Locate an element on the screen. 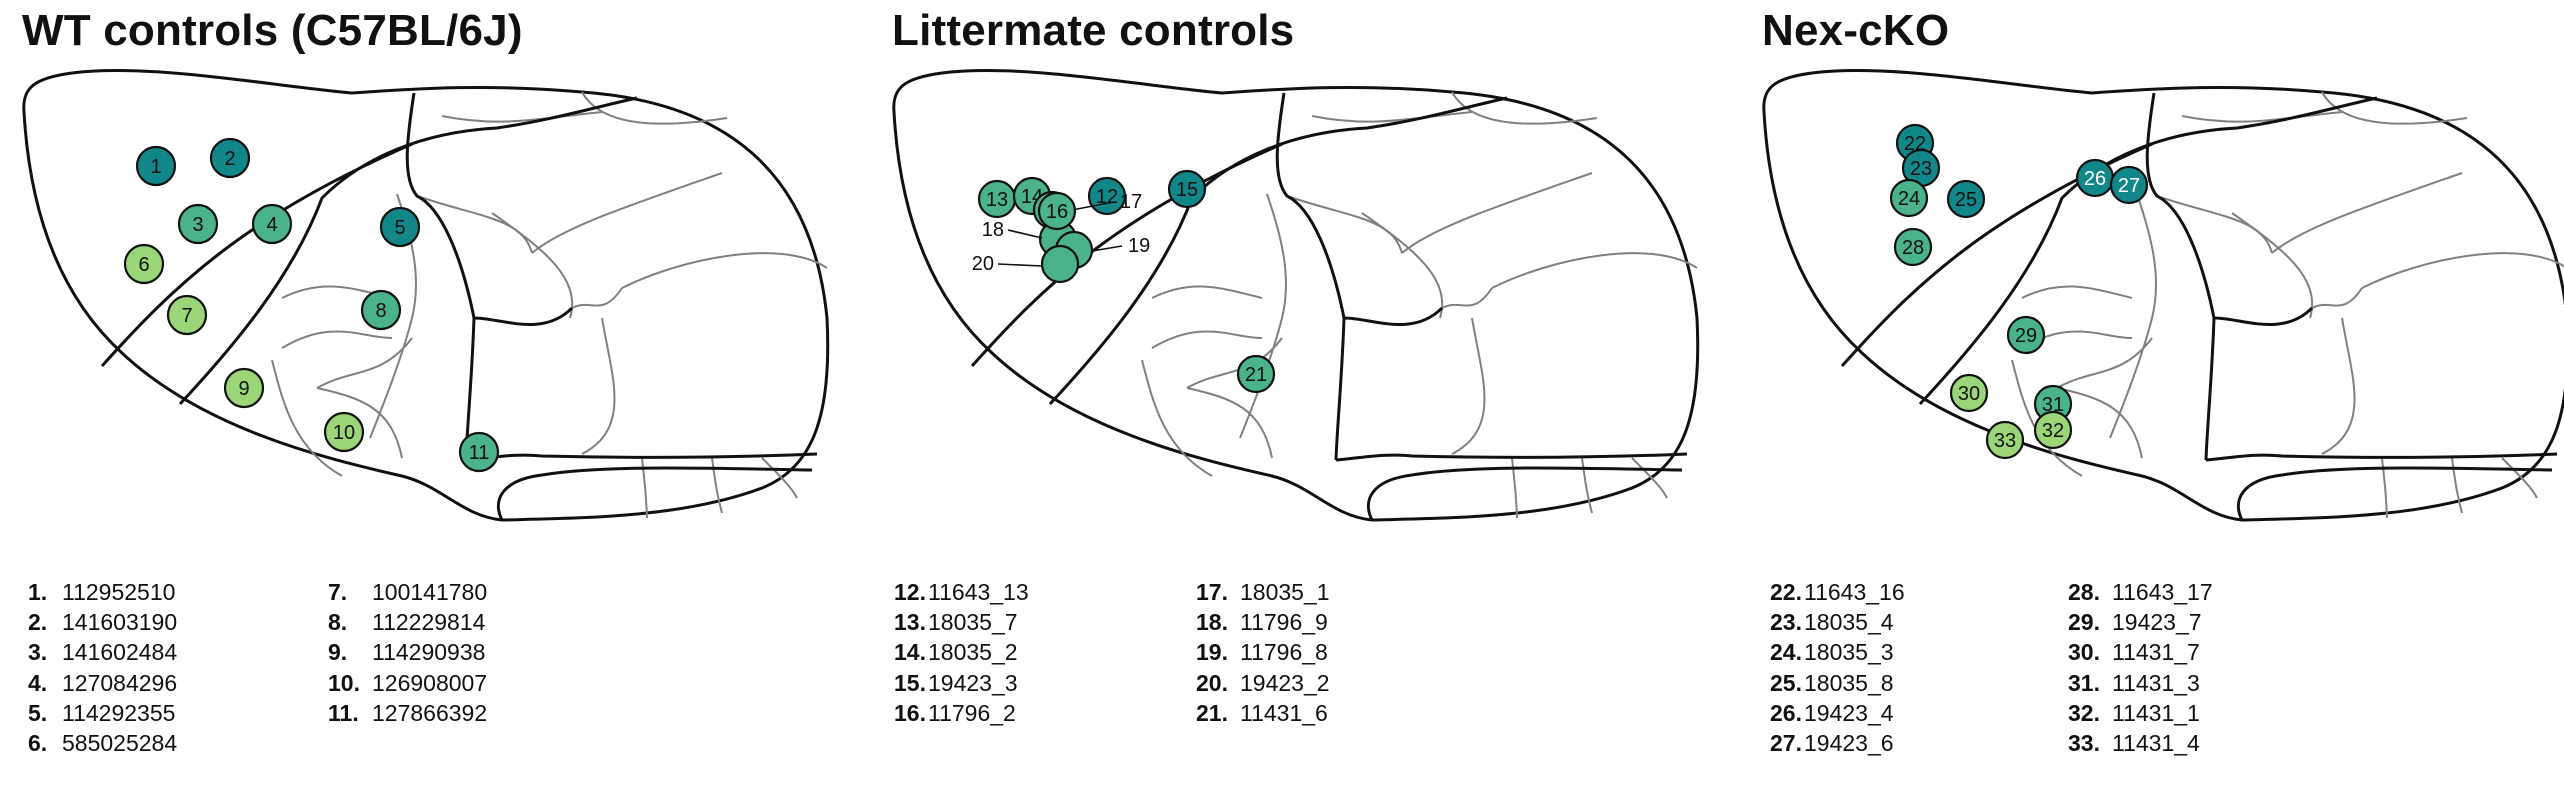 This screenshot has height=788, width=2564. legend-sample-id: 11431_3 is located at coordinates (2156, 682).